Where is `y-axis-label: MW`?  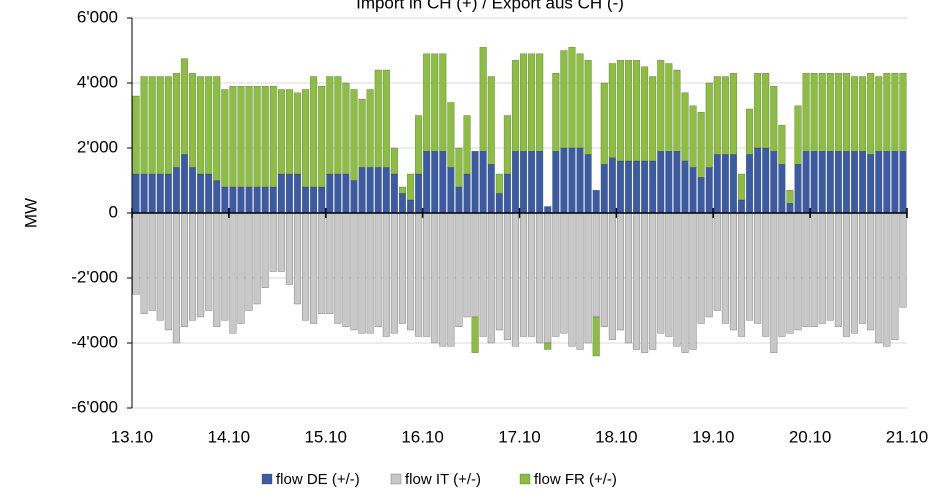 y-axis-label: MW is located at coordinates (30, 213).